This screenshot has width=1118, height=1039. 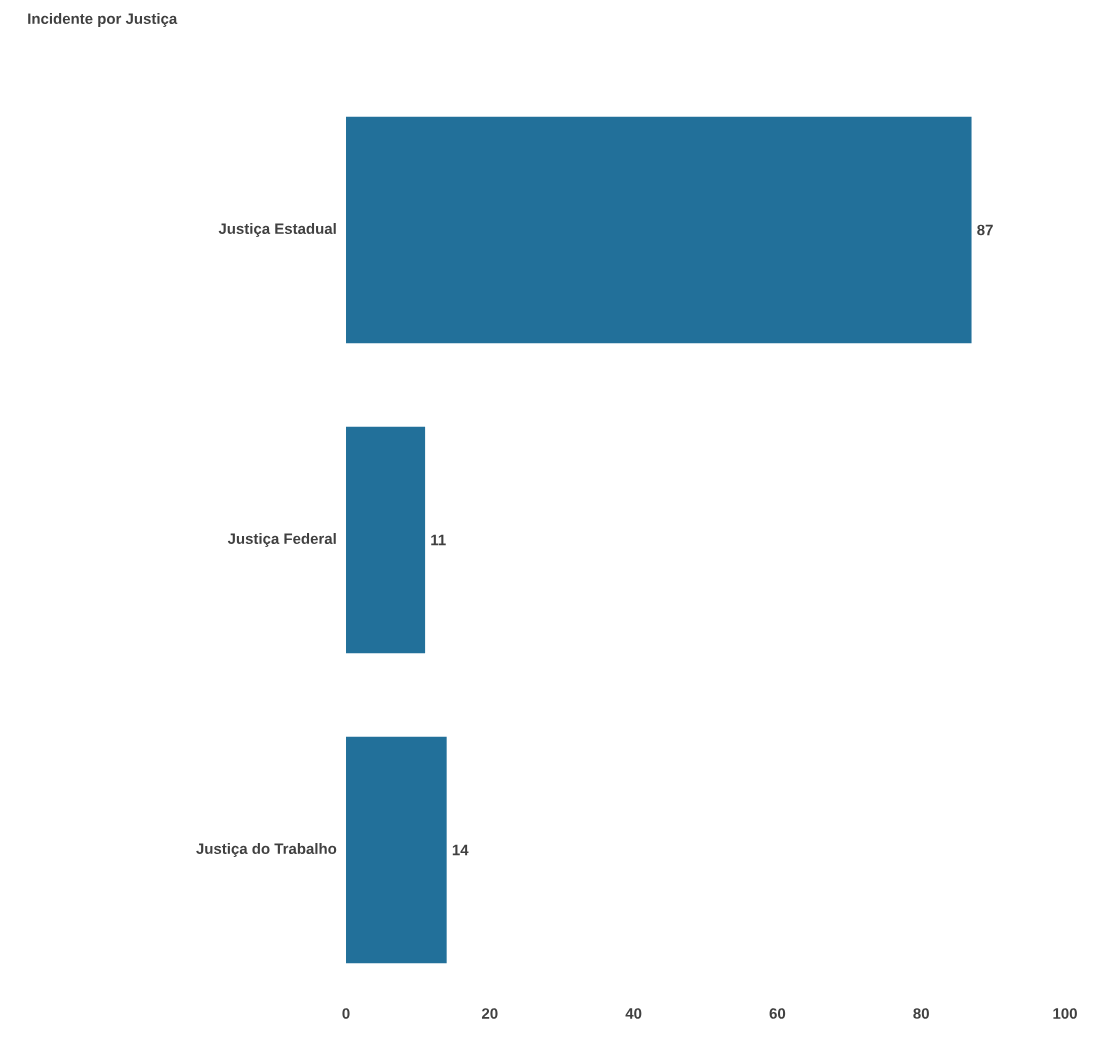 What do you see at coordinates (777, 1013) in the screenshot?
I see `x-tick-label: 60` at bounding box center [777, 1013].